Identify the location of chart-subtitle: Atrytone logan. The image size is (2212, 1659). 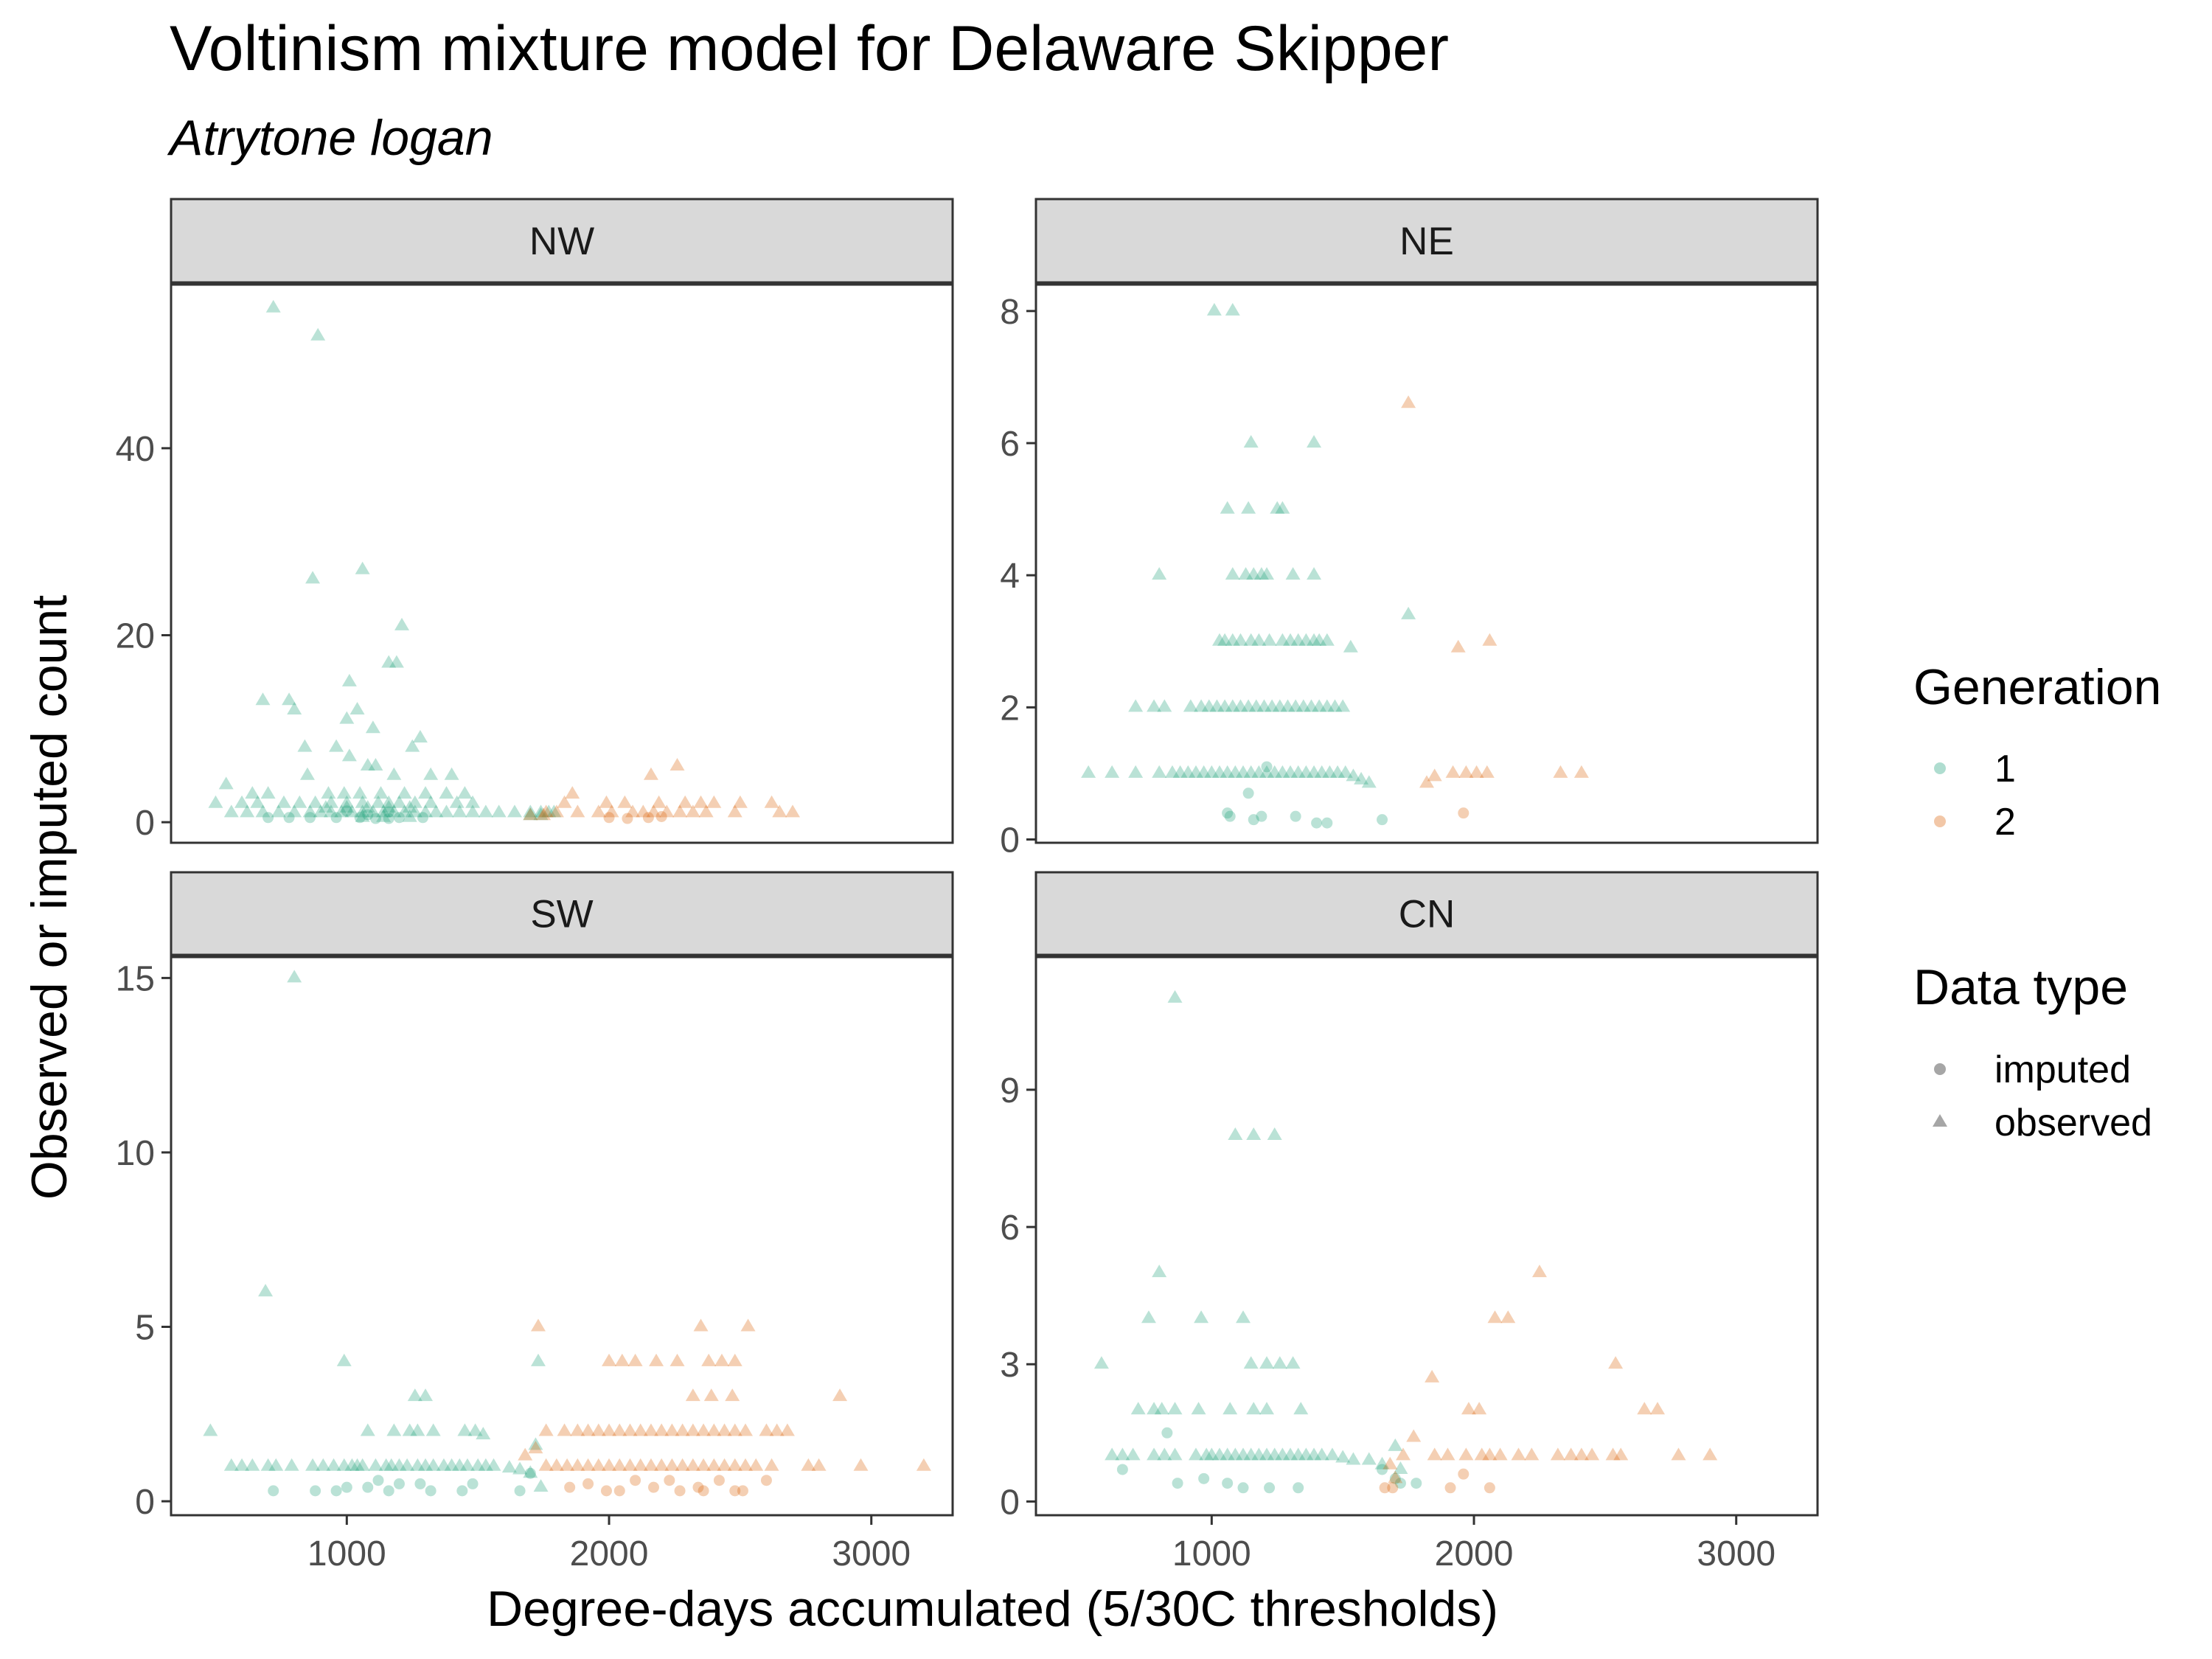
(330, 138).